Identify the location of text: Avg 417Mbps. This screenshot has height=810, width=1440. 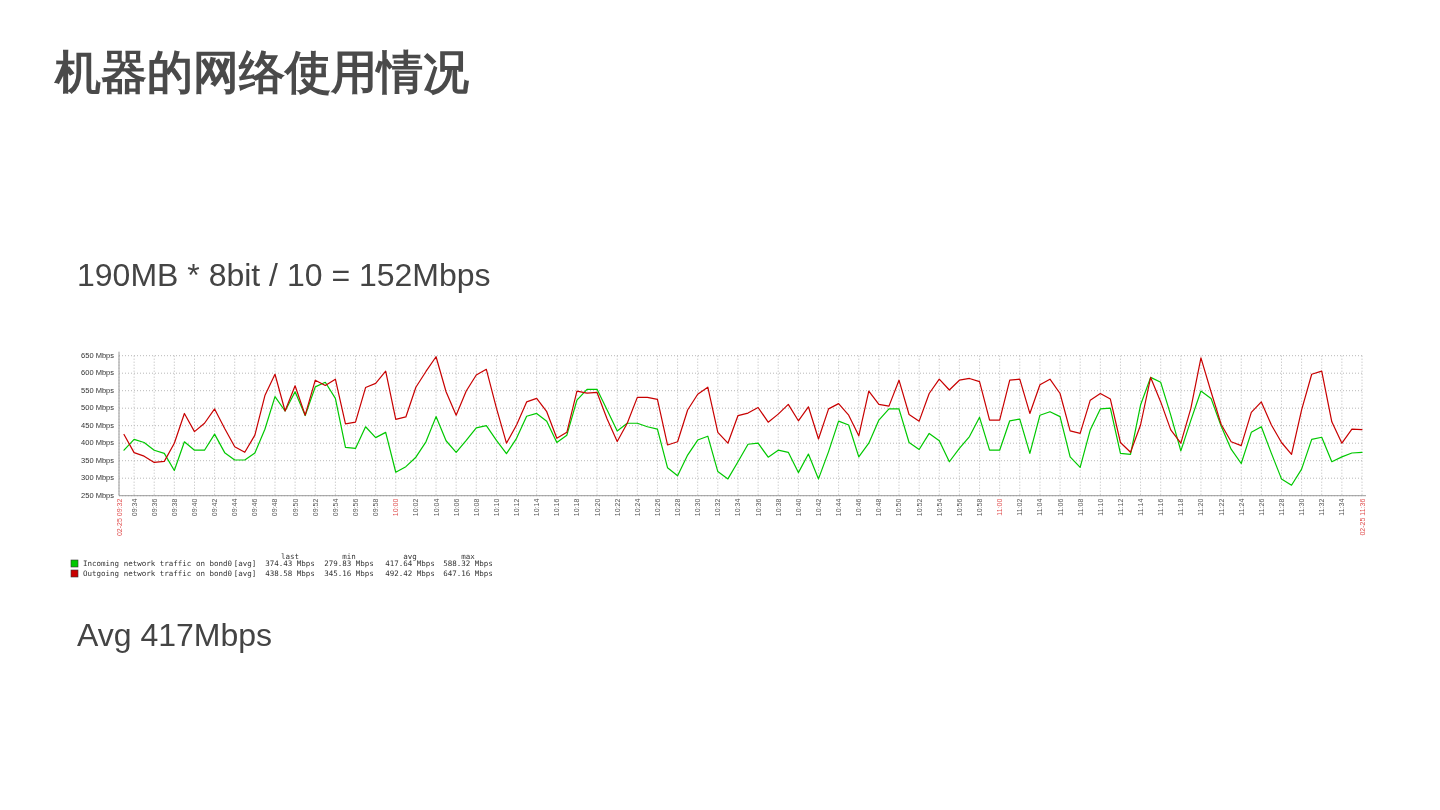
(175, 635).